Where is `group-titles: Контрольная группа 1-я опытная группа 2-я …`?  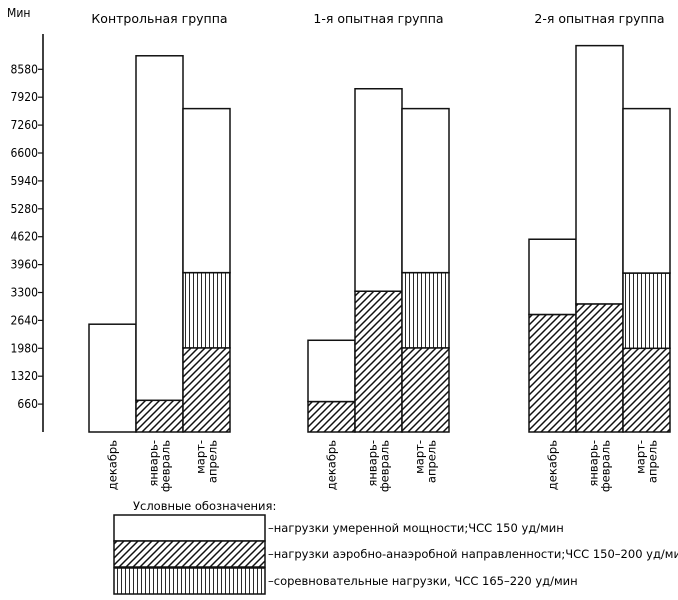
group-titles: Контрольная группа 1-я опытная группа 2-я … is located at coordinates (377, 18).